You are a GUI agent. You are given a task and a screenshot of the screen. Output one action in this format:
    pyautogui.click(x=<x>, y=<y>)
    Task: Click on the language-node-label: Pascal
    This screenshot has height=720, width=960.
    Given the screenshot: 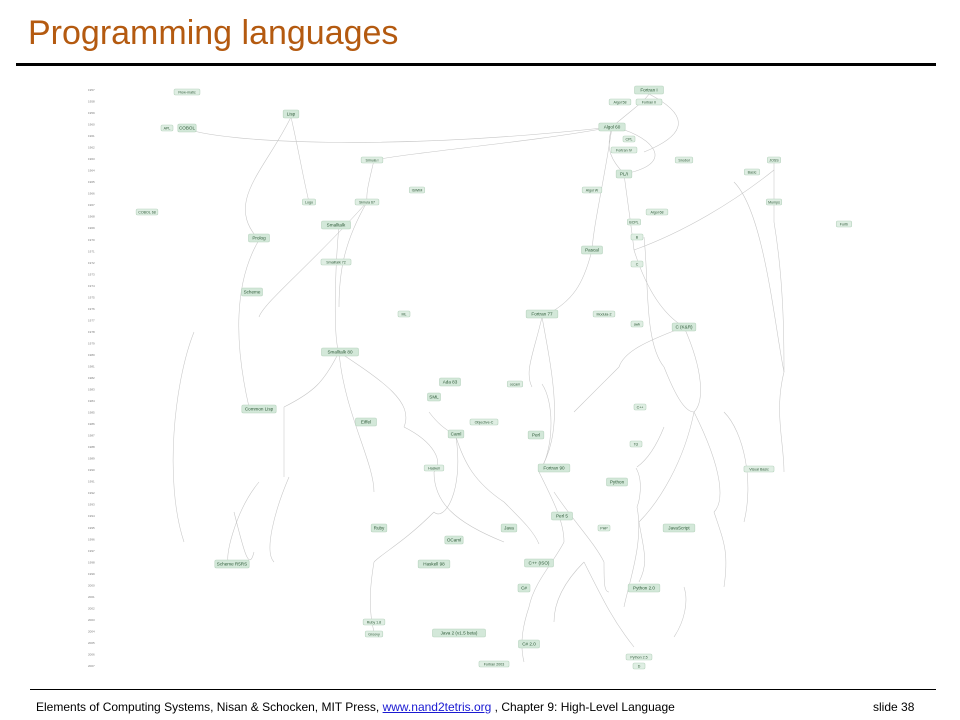 What is the action you would take?
    pyautogui.click(x=592, y=250)
    